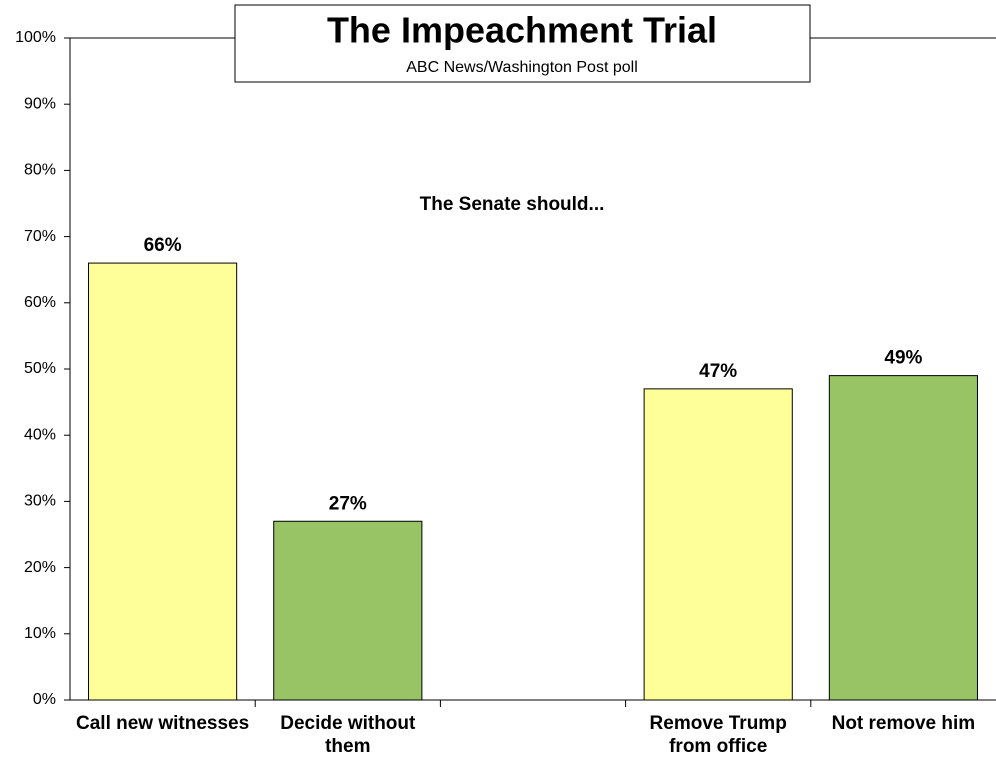 The image size is (996, 761). Describe the element at coordinates (40, 633) in the screenshot. I see `y-tick-label: 10%` at that location.